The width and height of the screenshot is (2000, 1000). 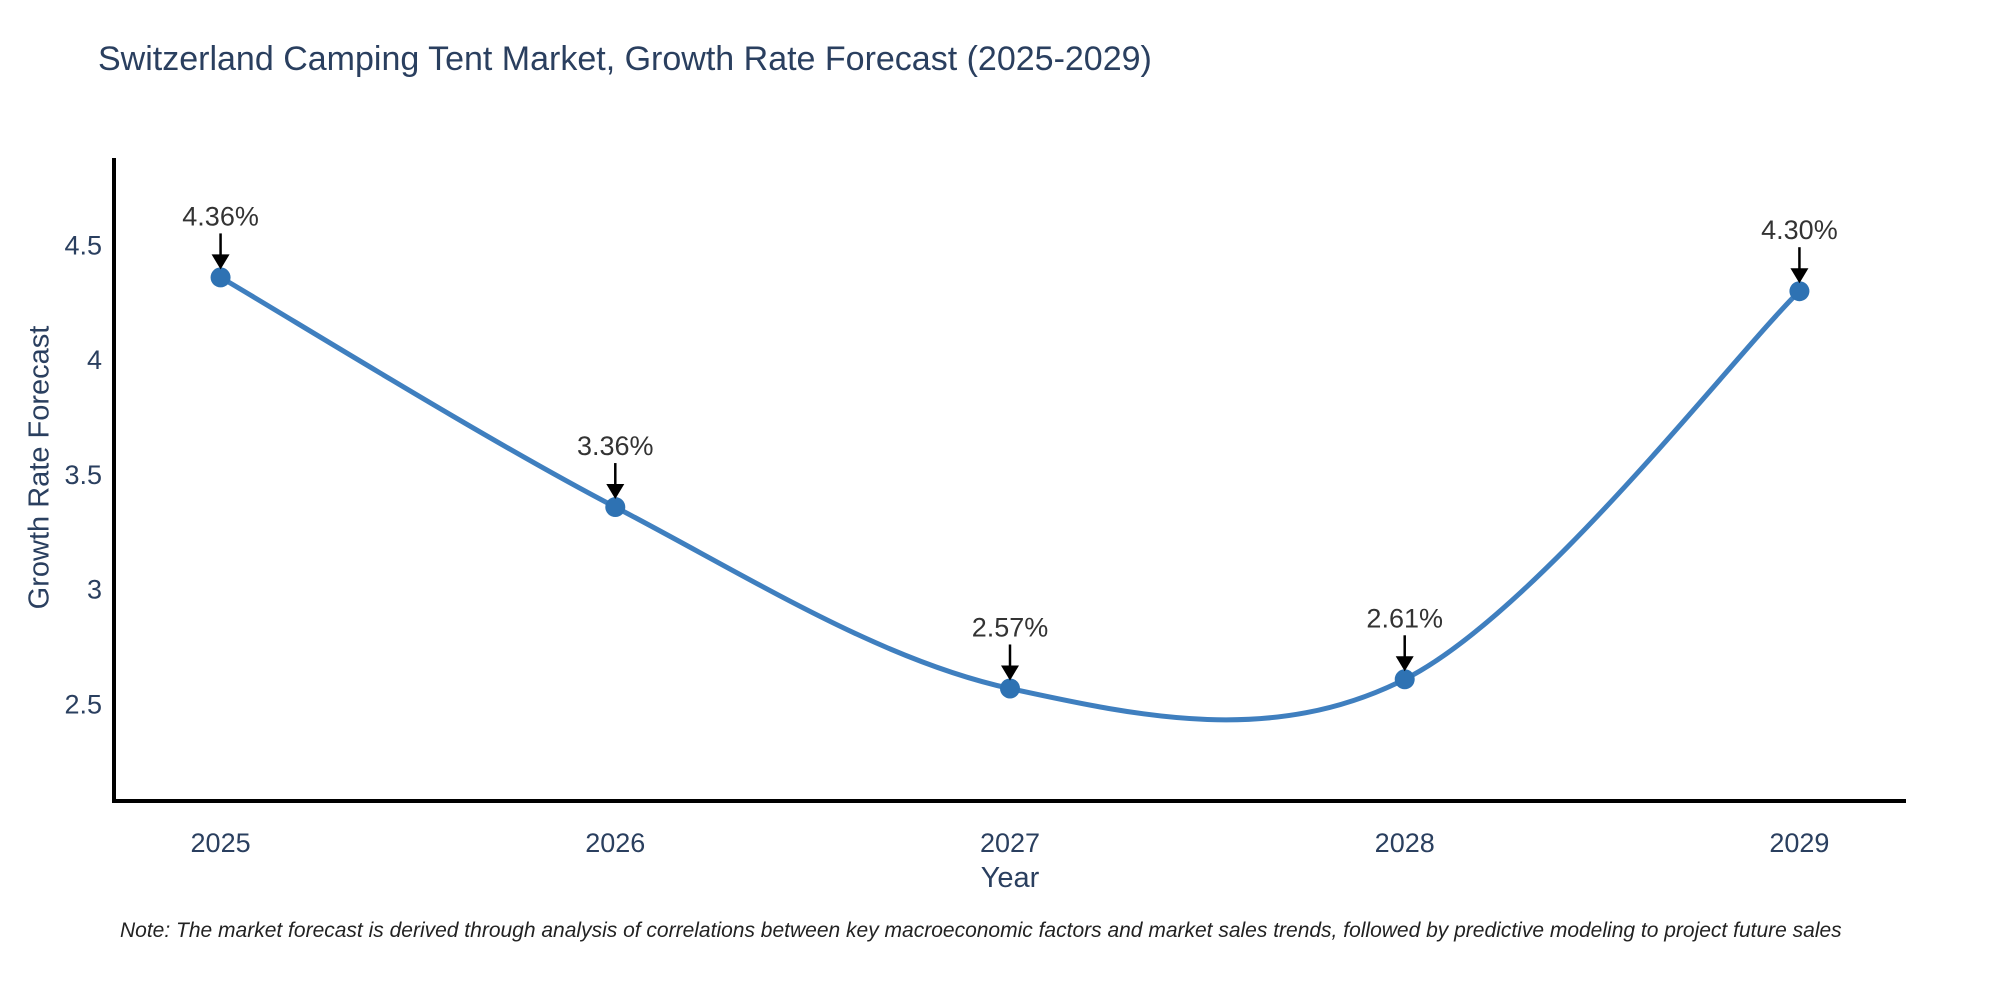 I want to click on x-tick-label: 2029, so click(x=1799, y=843).